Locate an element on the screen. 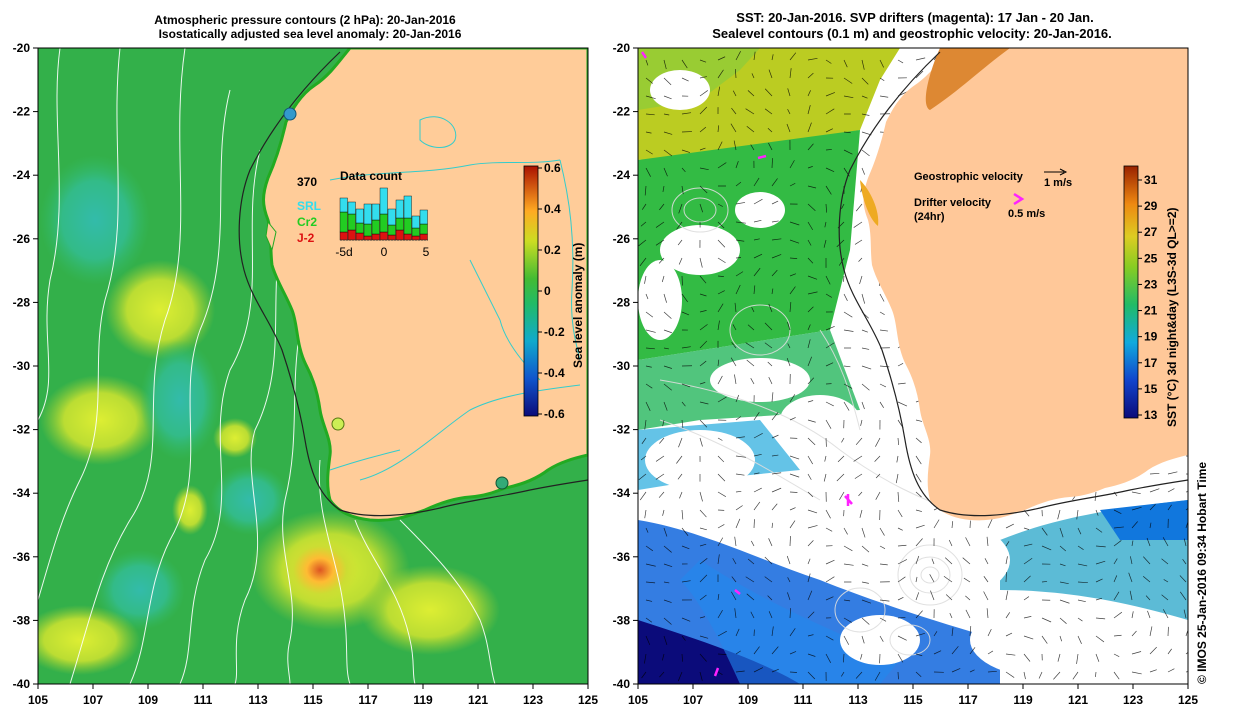  drifter-velocity-label: Drifter velocity is located at coordinates (953, 203).